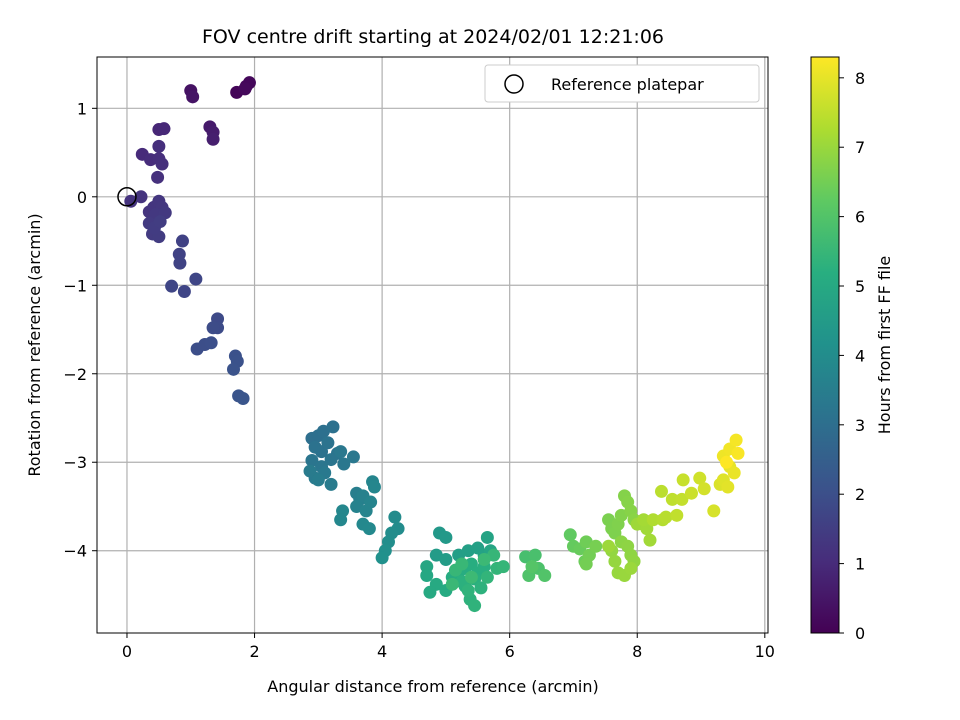 Image resolution: width=960 pixels, height=720 pixels. What do you see at coordinates (514, 84) in the screenshot?
I see `legend-marker` at bounding box center [514, 84].